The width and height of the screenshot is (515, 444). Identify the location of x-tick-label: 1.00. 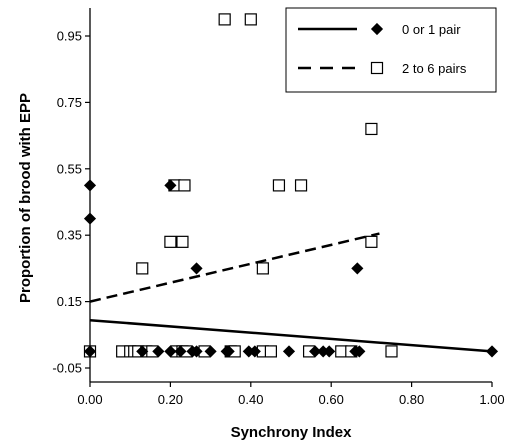
(491, 399).